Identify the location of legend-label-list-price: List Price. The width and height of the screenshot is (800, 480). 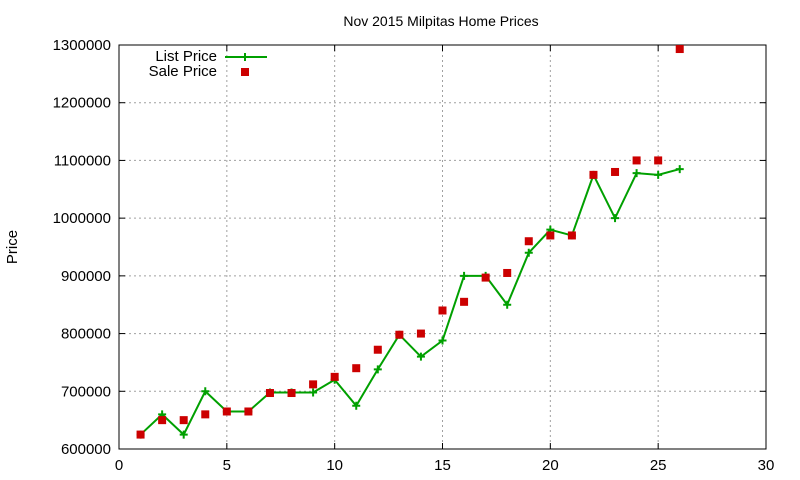
(186, 56).